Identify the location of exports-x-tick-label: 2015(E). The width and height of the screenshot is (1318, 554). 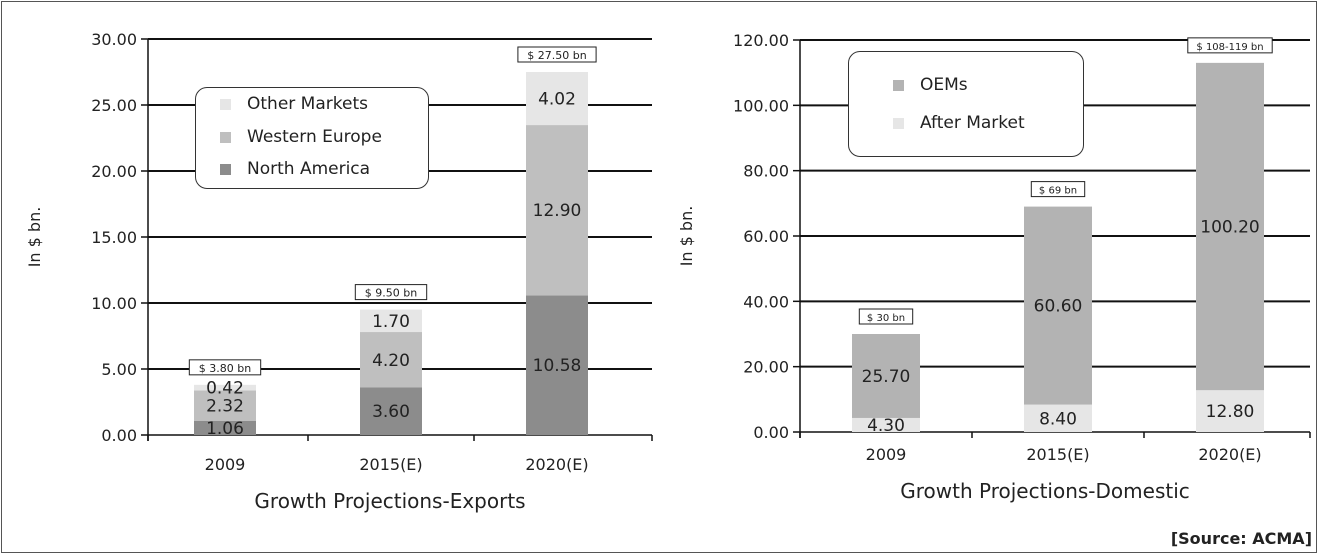
(390, 464).